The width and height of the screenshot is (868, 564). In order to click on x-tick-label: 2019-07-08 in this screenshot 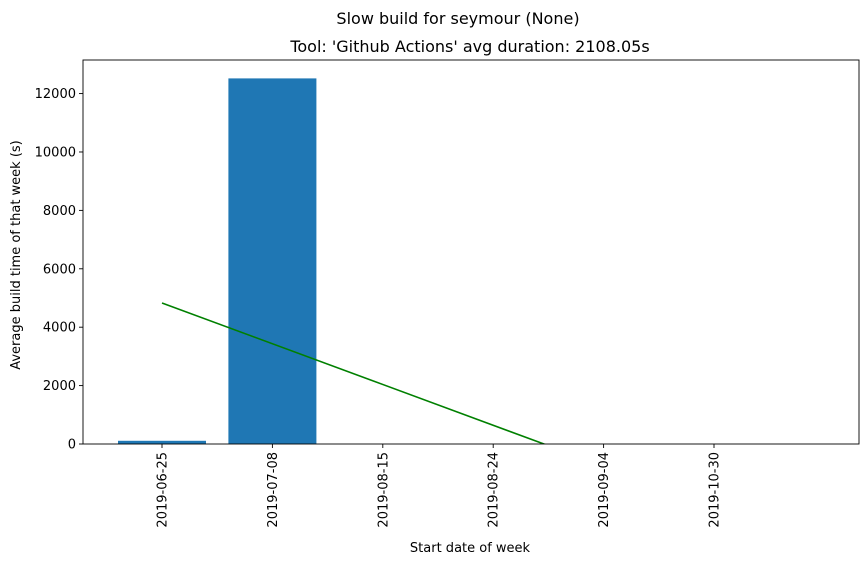, I will do `click(273, 490)`.